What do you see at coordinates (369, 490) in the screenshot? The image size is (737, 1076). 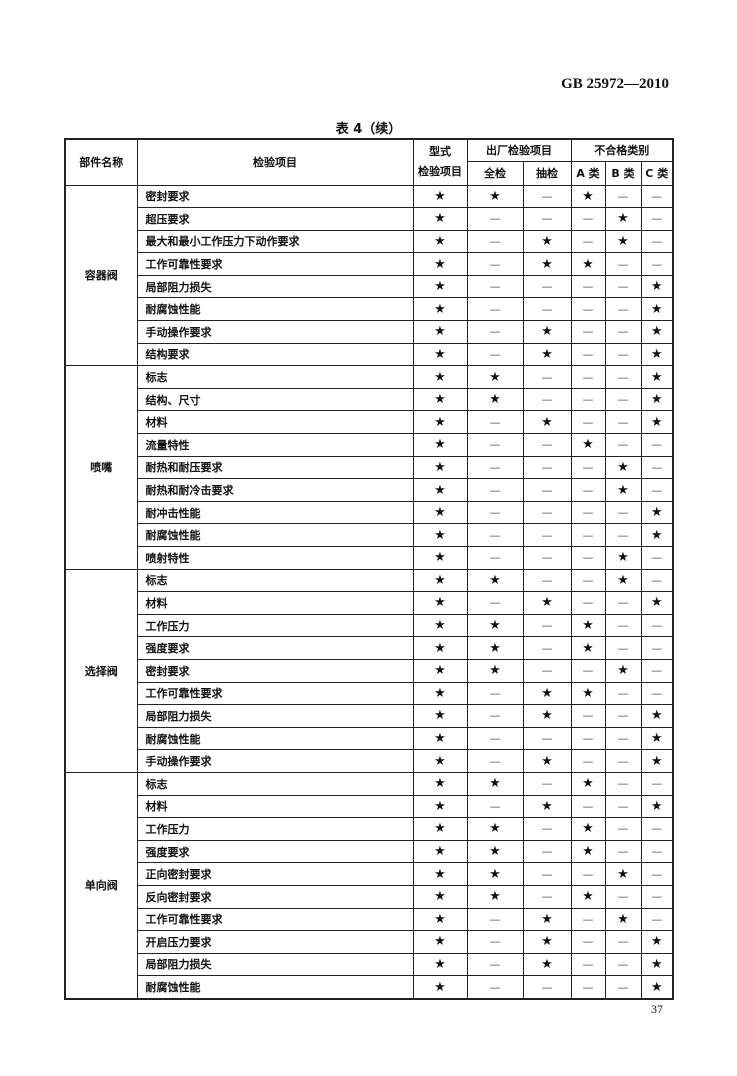 I see `table-row: 耐热和耐冷击要求 ★ — — — ★ —` at bounding box center [369, 490].